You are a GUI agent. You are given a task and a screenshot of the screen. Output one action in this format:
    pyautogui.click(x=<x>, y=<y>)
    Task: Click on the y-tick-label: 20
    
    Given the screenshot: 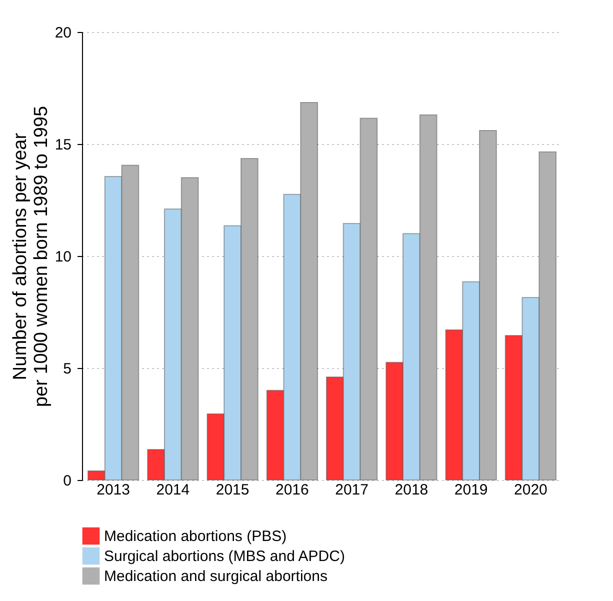 What is the action you would take?
    pyautogui.click(x=63, y=33)
    